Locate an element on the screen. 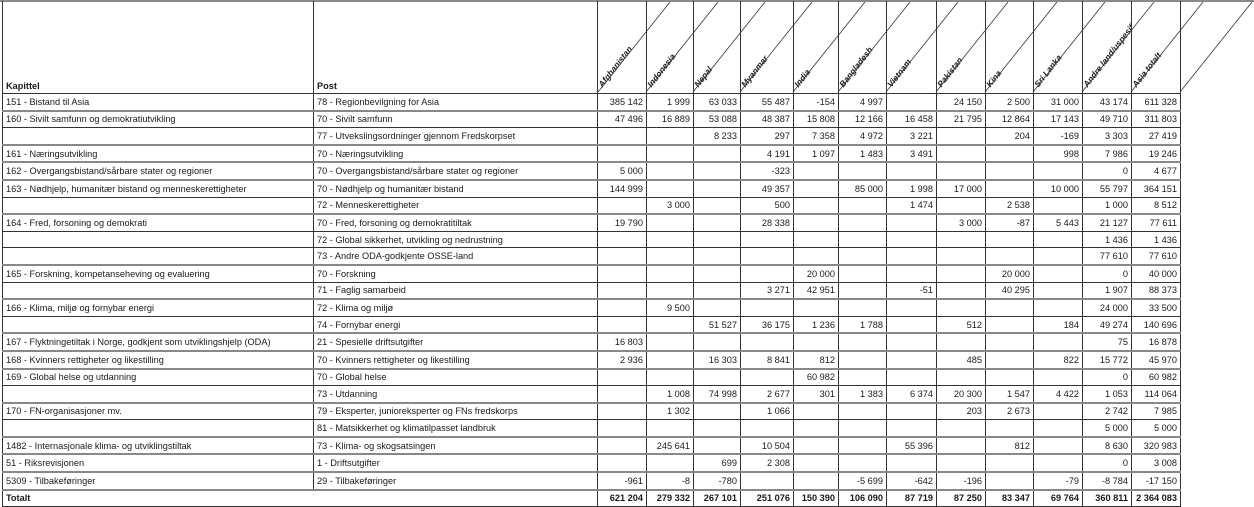  cell-value: 1 053 is located at coordinates (1107, 394).